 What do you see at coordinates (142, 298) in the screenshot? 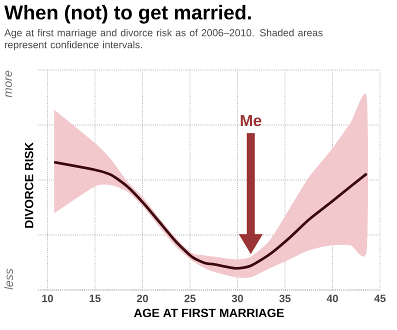
I see `x-tick-label: 20` at bounding box center [142, 298].